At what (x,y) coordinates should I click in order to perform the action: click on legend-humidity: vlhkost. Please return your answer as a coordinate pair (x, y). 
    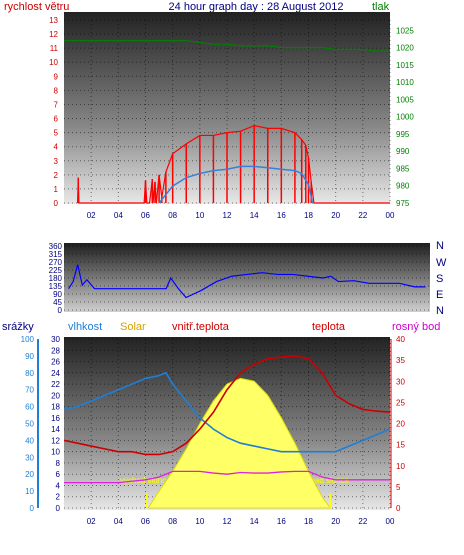
    Looking at the image, I should click on (85, 327).